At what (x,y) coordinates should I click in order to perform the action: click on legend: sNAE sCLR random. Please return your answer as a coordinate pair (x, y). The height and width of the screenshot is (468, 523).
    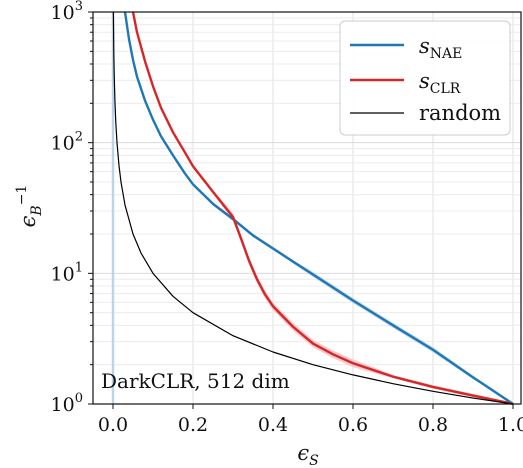
    Looking at the image, I should click on (425, 78).